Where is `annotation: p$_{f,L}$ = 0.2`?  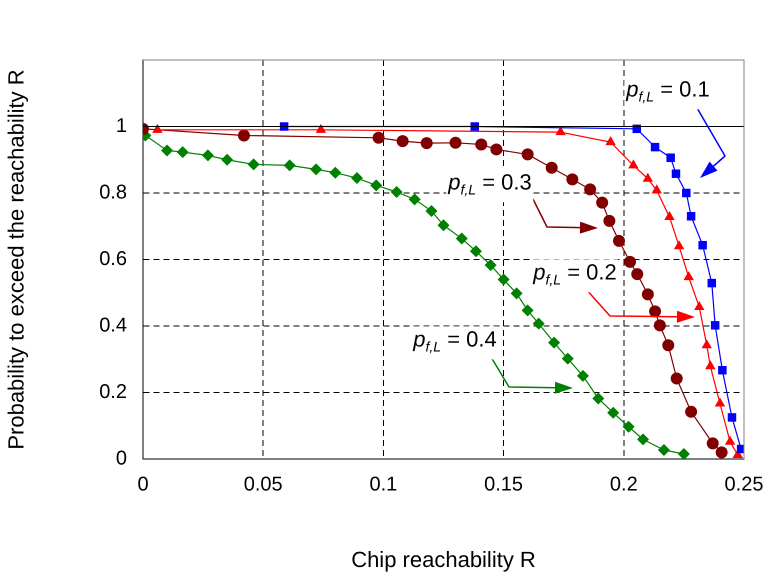
annotation: p$_{f,L}$ = 0.2 is located at coordinates (575, 276).